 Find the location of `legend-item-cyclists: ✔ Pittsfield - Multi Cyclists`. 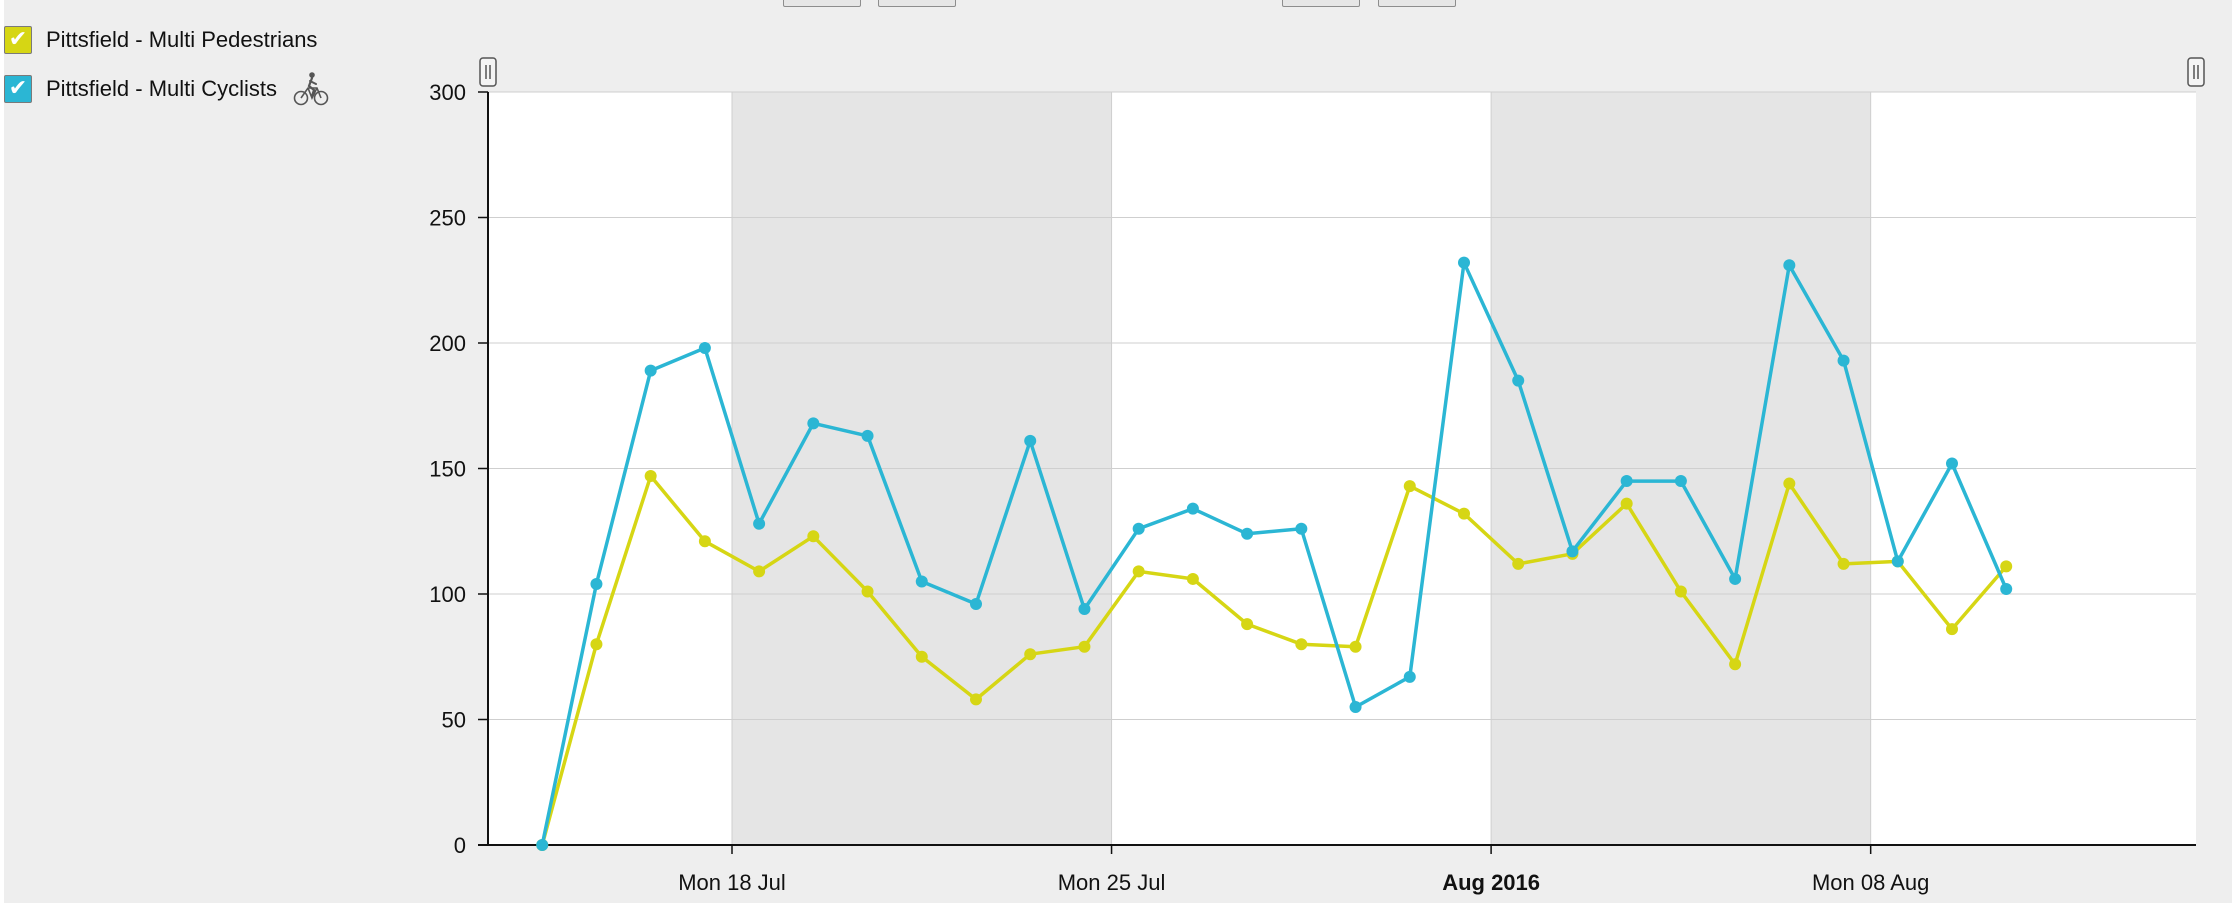

legend-item-cyclists: ✔ Pittsfield - Multi Cyclists is located at coordinates (166, 89).